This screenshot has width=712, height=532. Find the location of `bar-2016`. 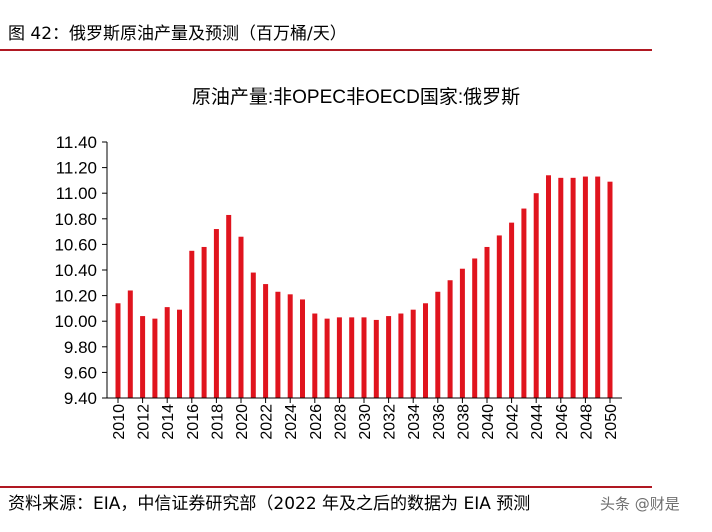

bar-2016 is located at coordinates (192, 324).